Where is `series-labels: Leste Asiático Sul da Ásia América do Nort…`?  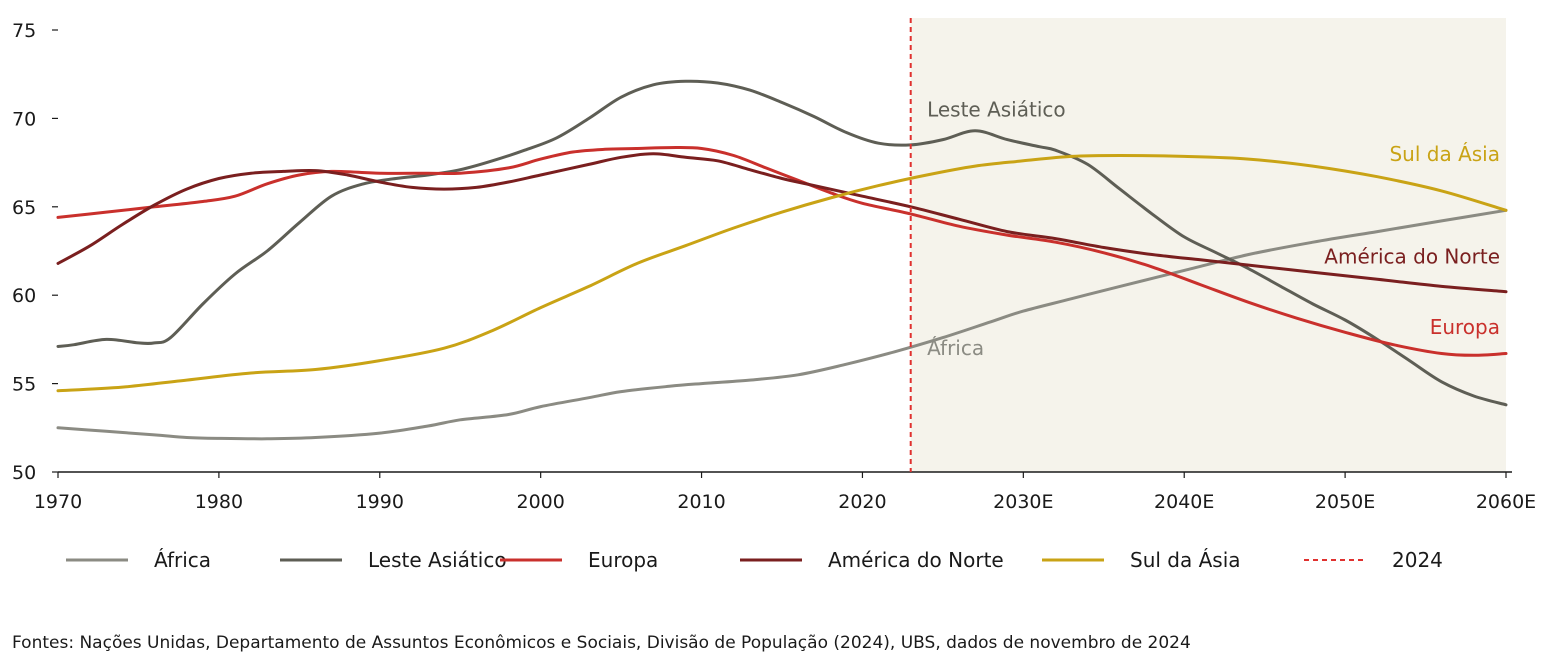 series-labels: Leste Asiático Sul da Ásia América do Nort… is located at coordinates (1213, 229).